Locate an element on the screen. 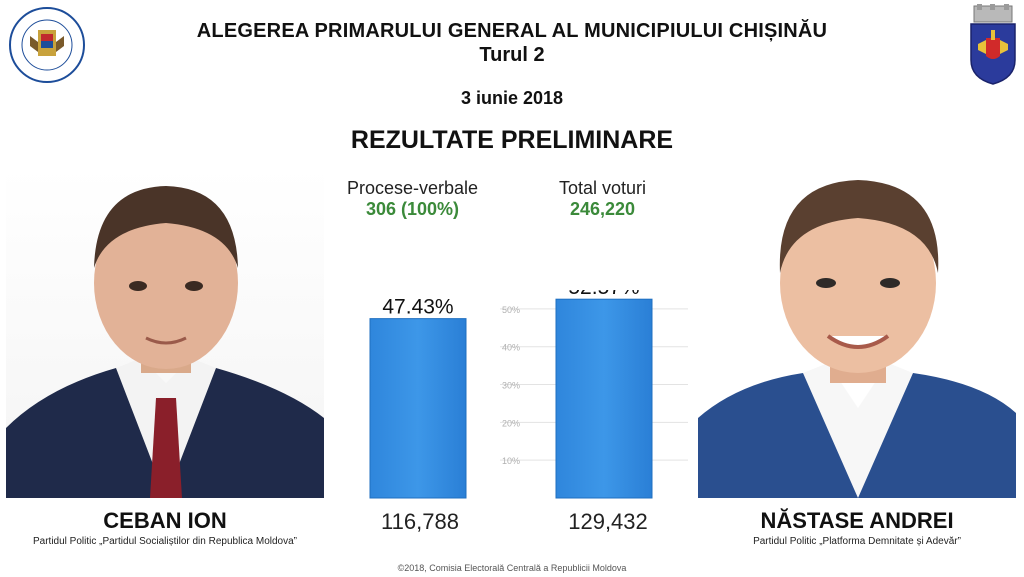 The width and height of the screenshot is (1024, 577). results-bar-chart: 10% 20% 30% 40% 50% 47.43% 52.57% is located at coordinates (528, 394).